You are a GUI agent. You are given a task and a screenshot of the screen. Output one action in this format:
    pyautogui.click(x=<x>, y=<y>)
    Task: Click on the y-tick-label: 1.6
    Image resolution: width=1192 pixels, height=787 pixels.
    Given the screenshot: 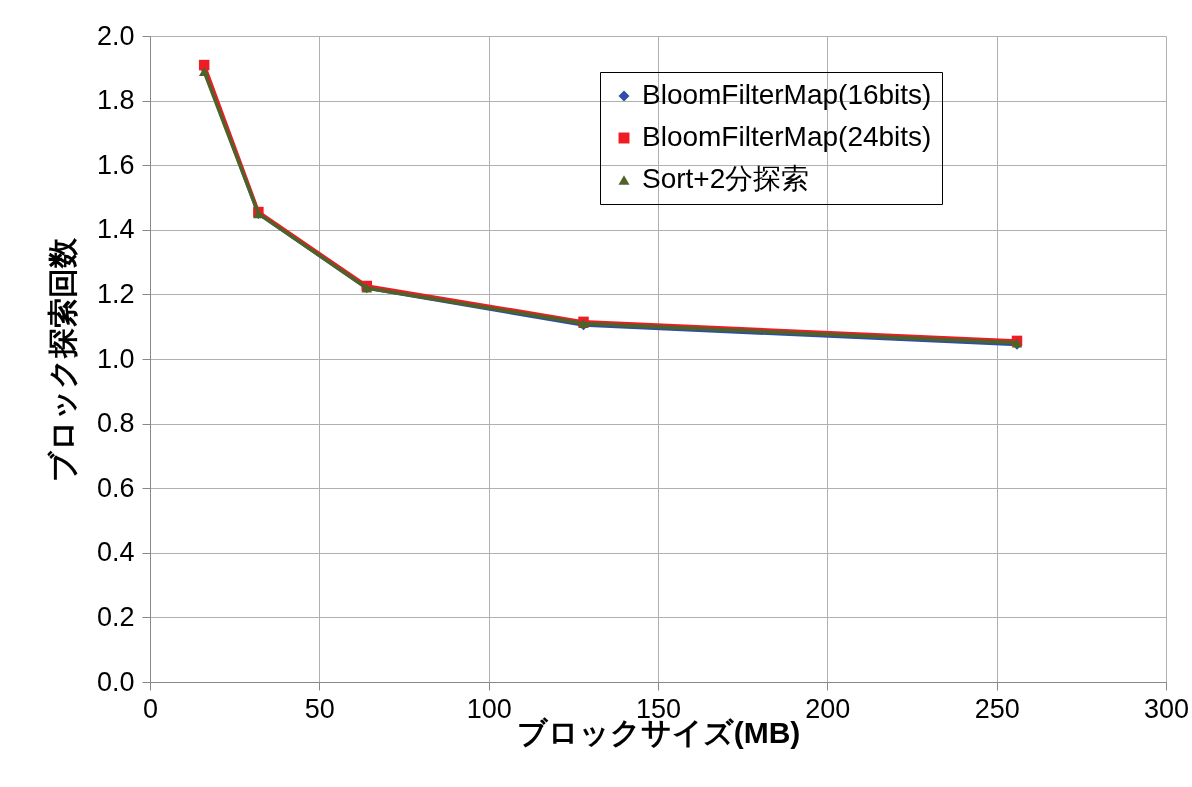 What is the action you would take?
    pyautogui.click(x=115, y=164)
    